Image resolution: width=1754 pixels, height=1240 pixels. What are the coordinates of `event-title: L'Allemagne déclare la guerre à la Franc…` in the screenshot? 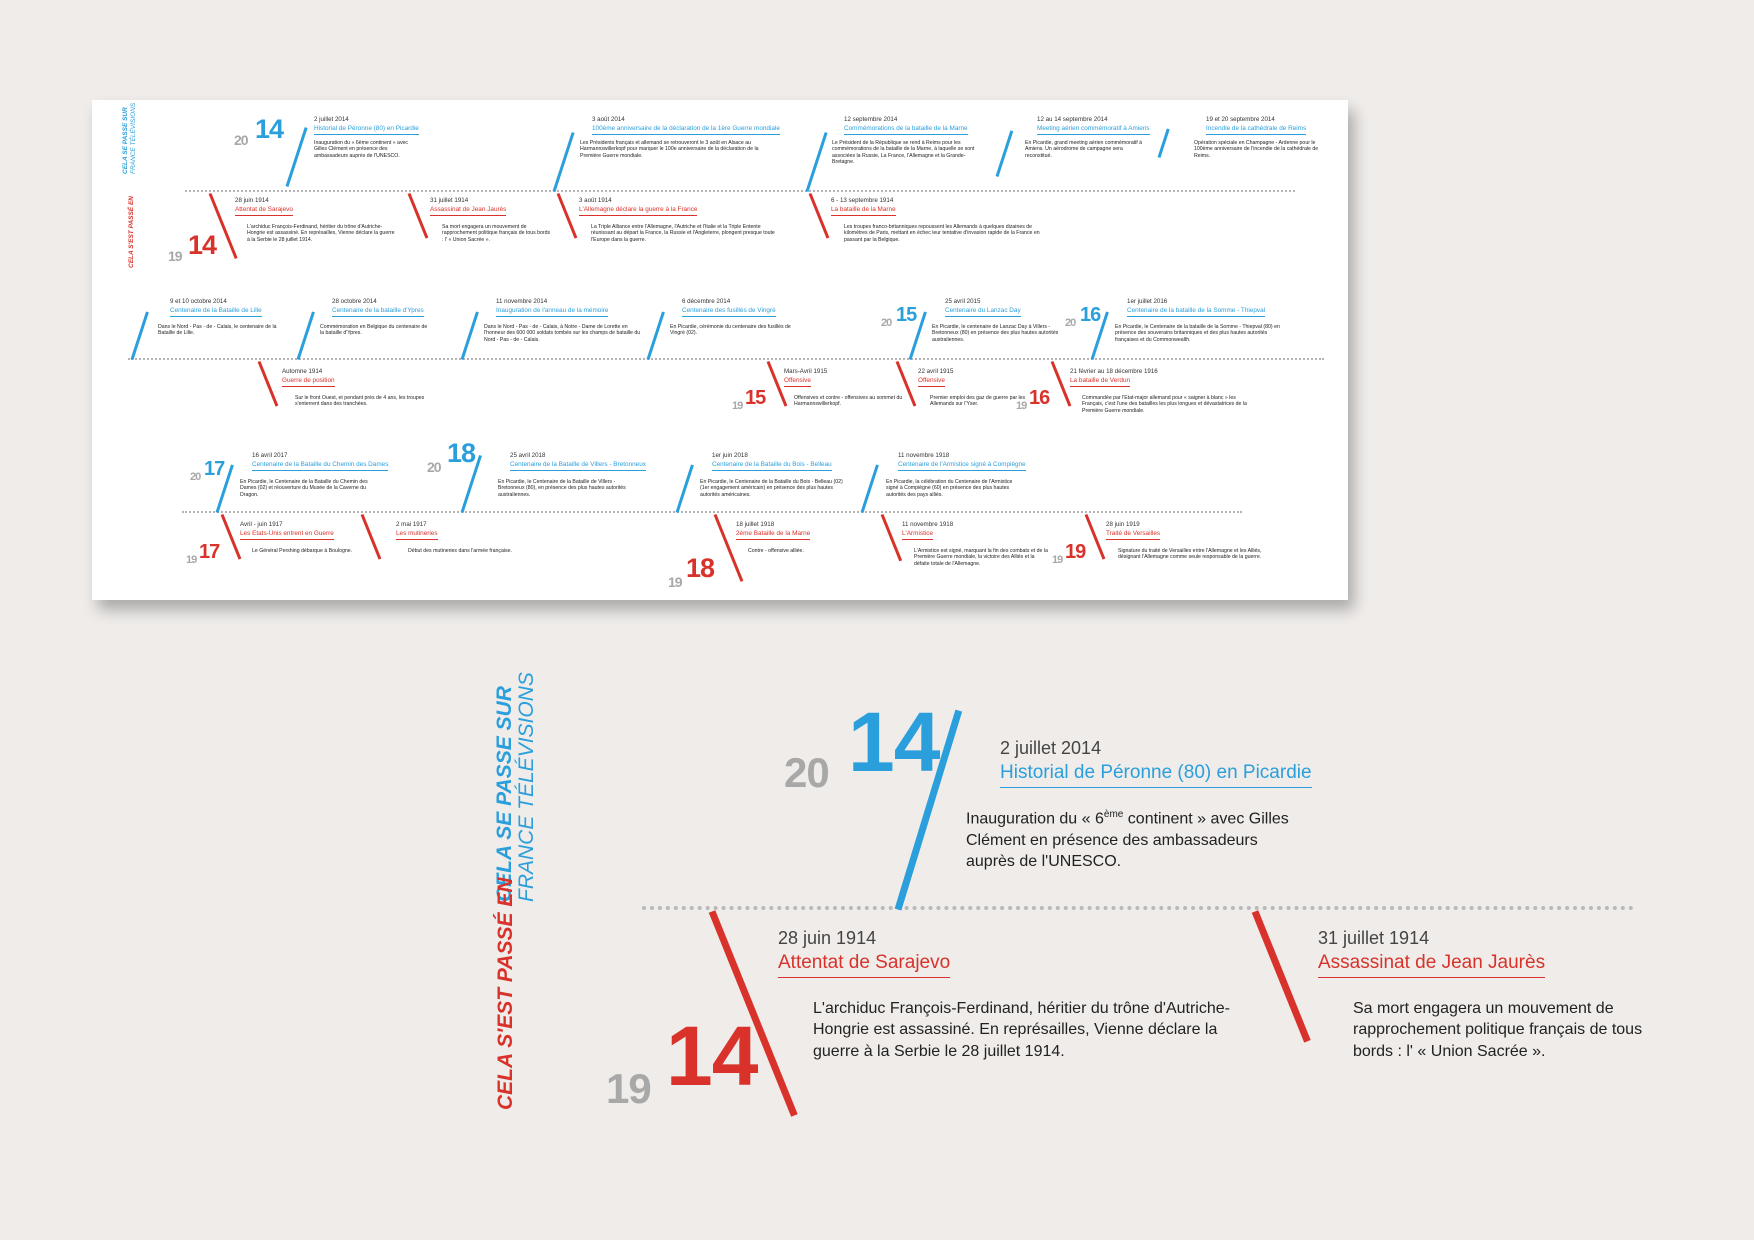 It's located at (638, 211).